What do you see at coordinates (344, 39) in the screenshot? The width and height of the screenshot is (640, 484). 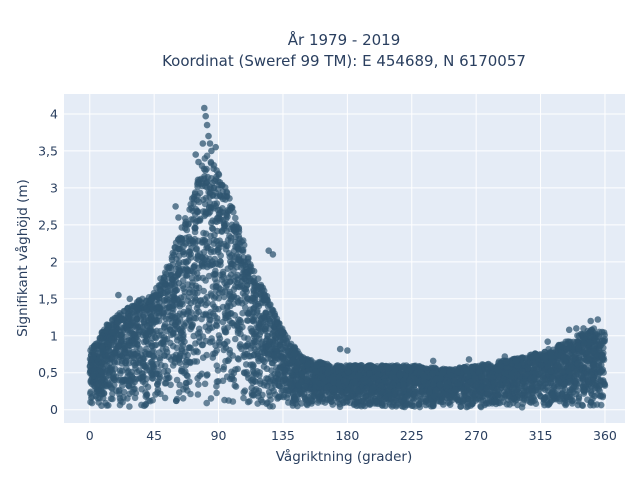 I see `chart-title-line-1: År 1979 - 2019` at bounding box center [344, 39].